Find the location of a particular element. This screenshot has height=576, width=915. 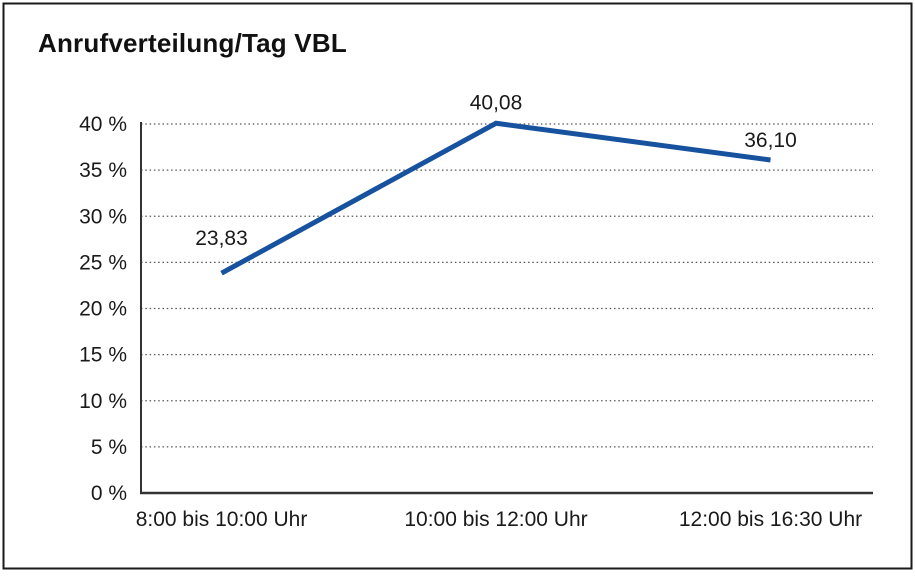

y-tick-label: 15 % is located at coordinates (103, 355).